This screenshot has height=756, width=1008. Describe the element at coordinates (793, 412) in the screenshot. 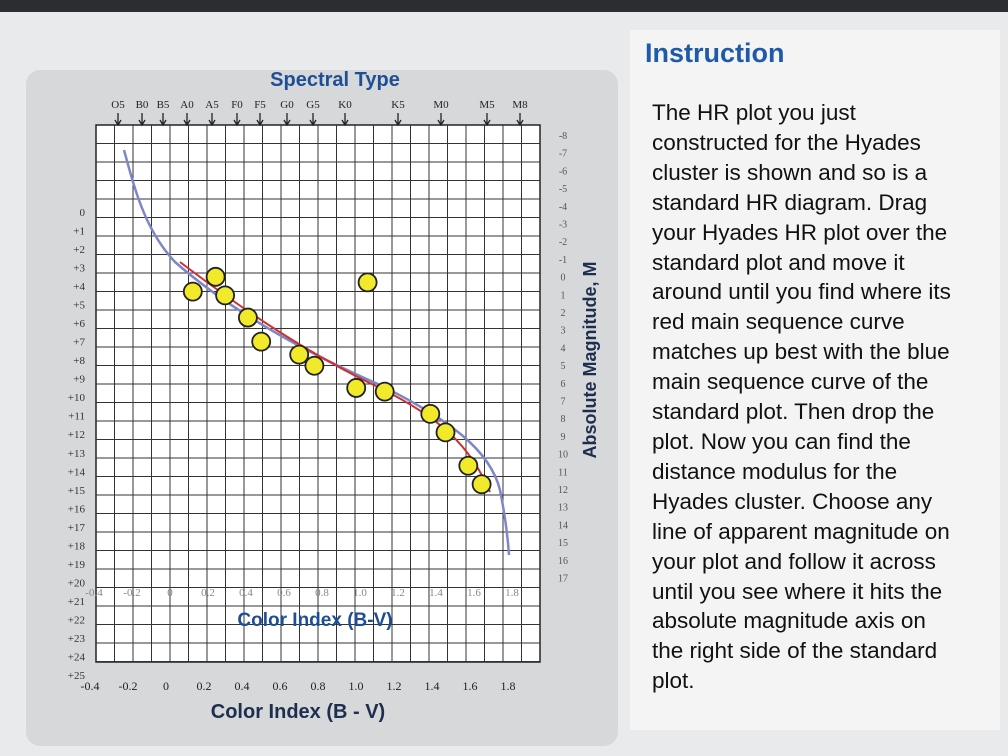

I see `instruction-line: standard plot. Then drop the` at that location.